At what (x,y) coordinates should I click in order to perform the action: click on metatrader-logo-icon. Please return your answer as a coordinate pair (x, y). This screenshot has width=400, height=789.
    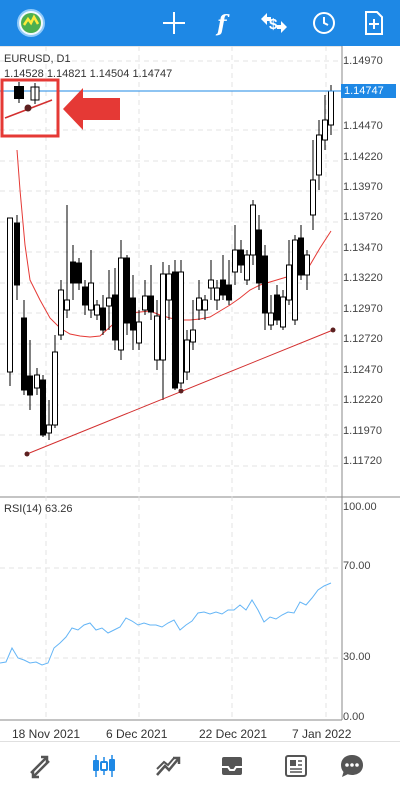
    Looking at the image, I should click on (31, 23).